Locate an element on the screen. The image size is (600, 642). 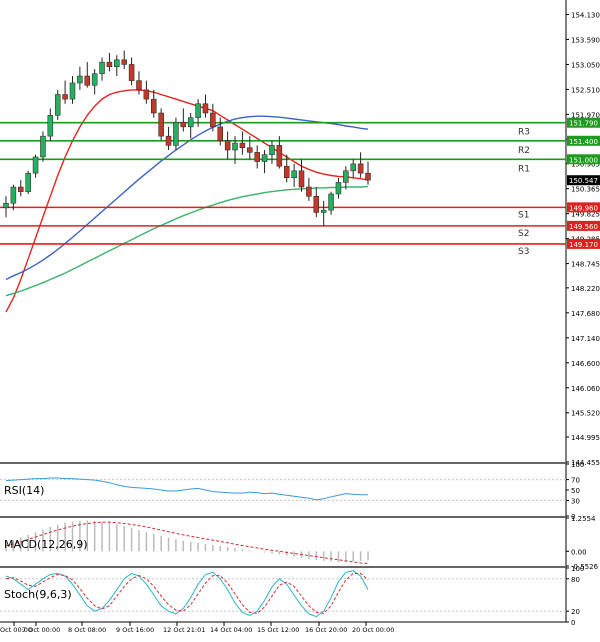
sub-y-tick-label: 1.2554 is located at coordinates (583, 519).